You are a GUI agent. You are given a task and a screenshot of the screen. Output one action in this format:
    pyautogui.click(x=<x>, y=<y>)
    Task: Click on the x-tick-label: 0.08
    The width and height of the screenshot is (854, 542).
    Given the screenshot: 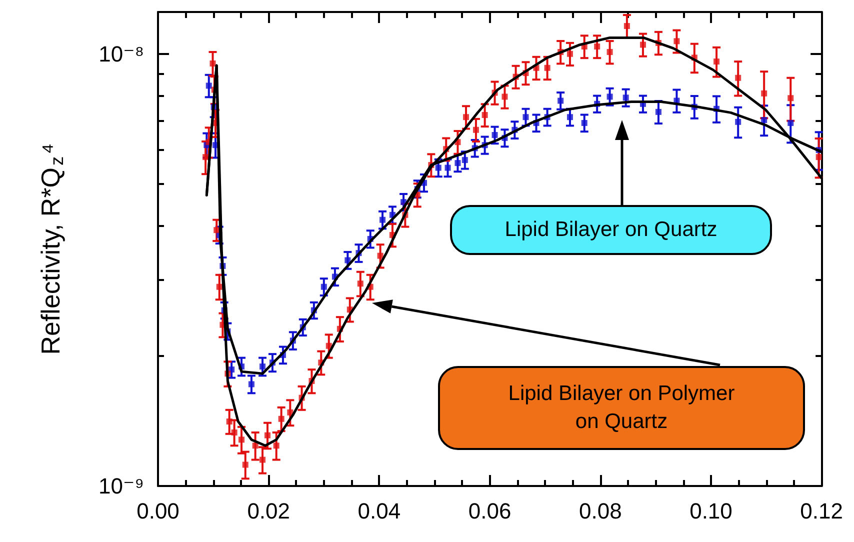 What is the action you would take?
    pyautogui.click(x=600, y=511)
    